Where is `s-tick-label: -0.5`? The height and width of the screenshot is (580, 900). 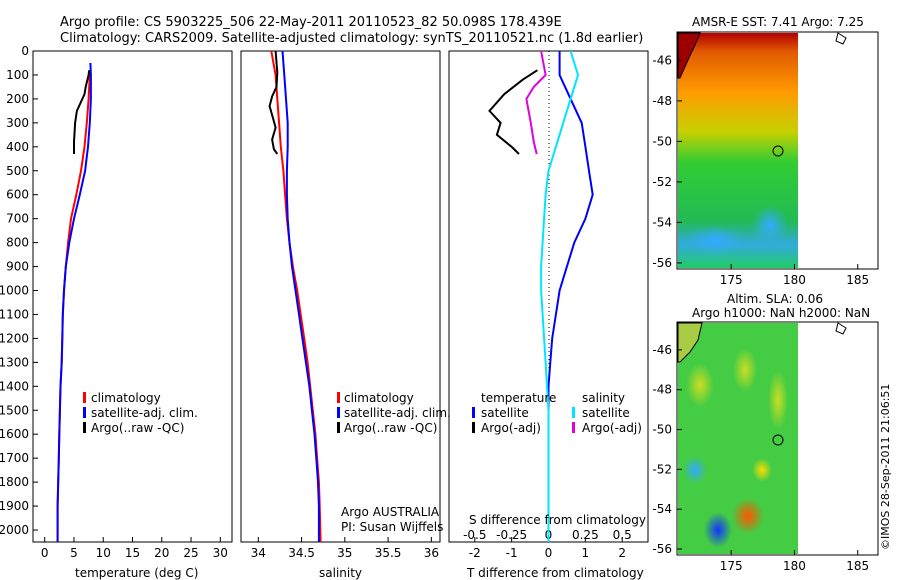 s-tick-label: -0.5 is located at coordinates (474, 535).